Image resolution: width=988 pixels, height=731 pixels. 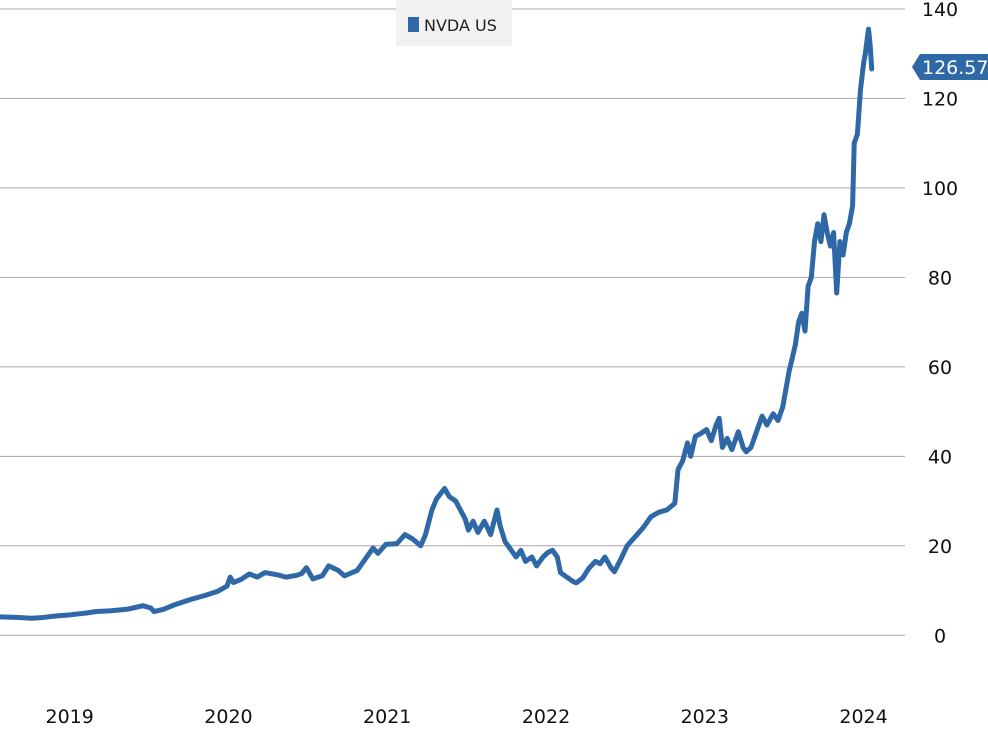 What do you see at coordinates (940, 99) in the screenshot?
I see `y-tick-label-120: 120` at bounding box center [940, 99].